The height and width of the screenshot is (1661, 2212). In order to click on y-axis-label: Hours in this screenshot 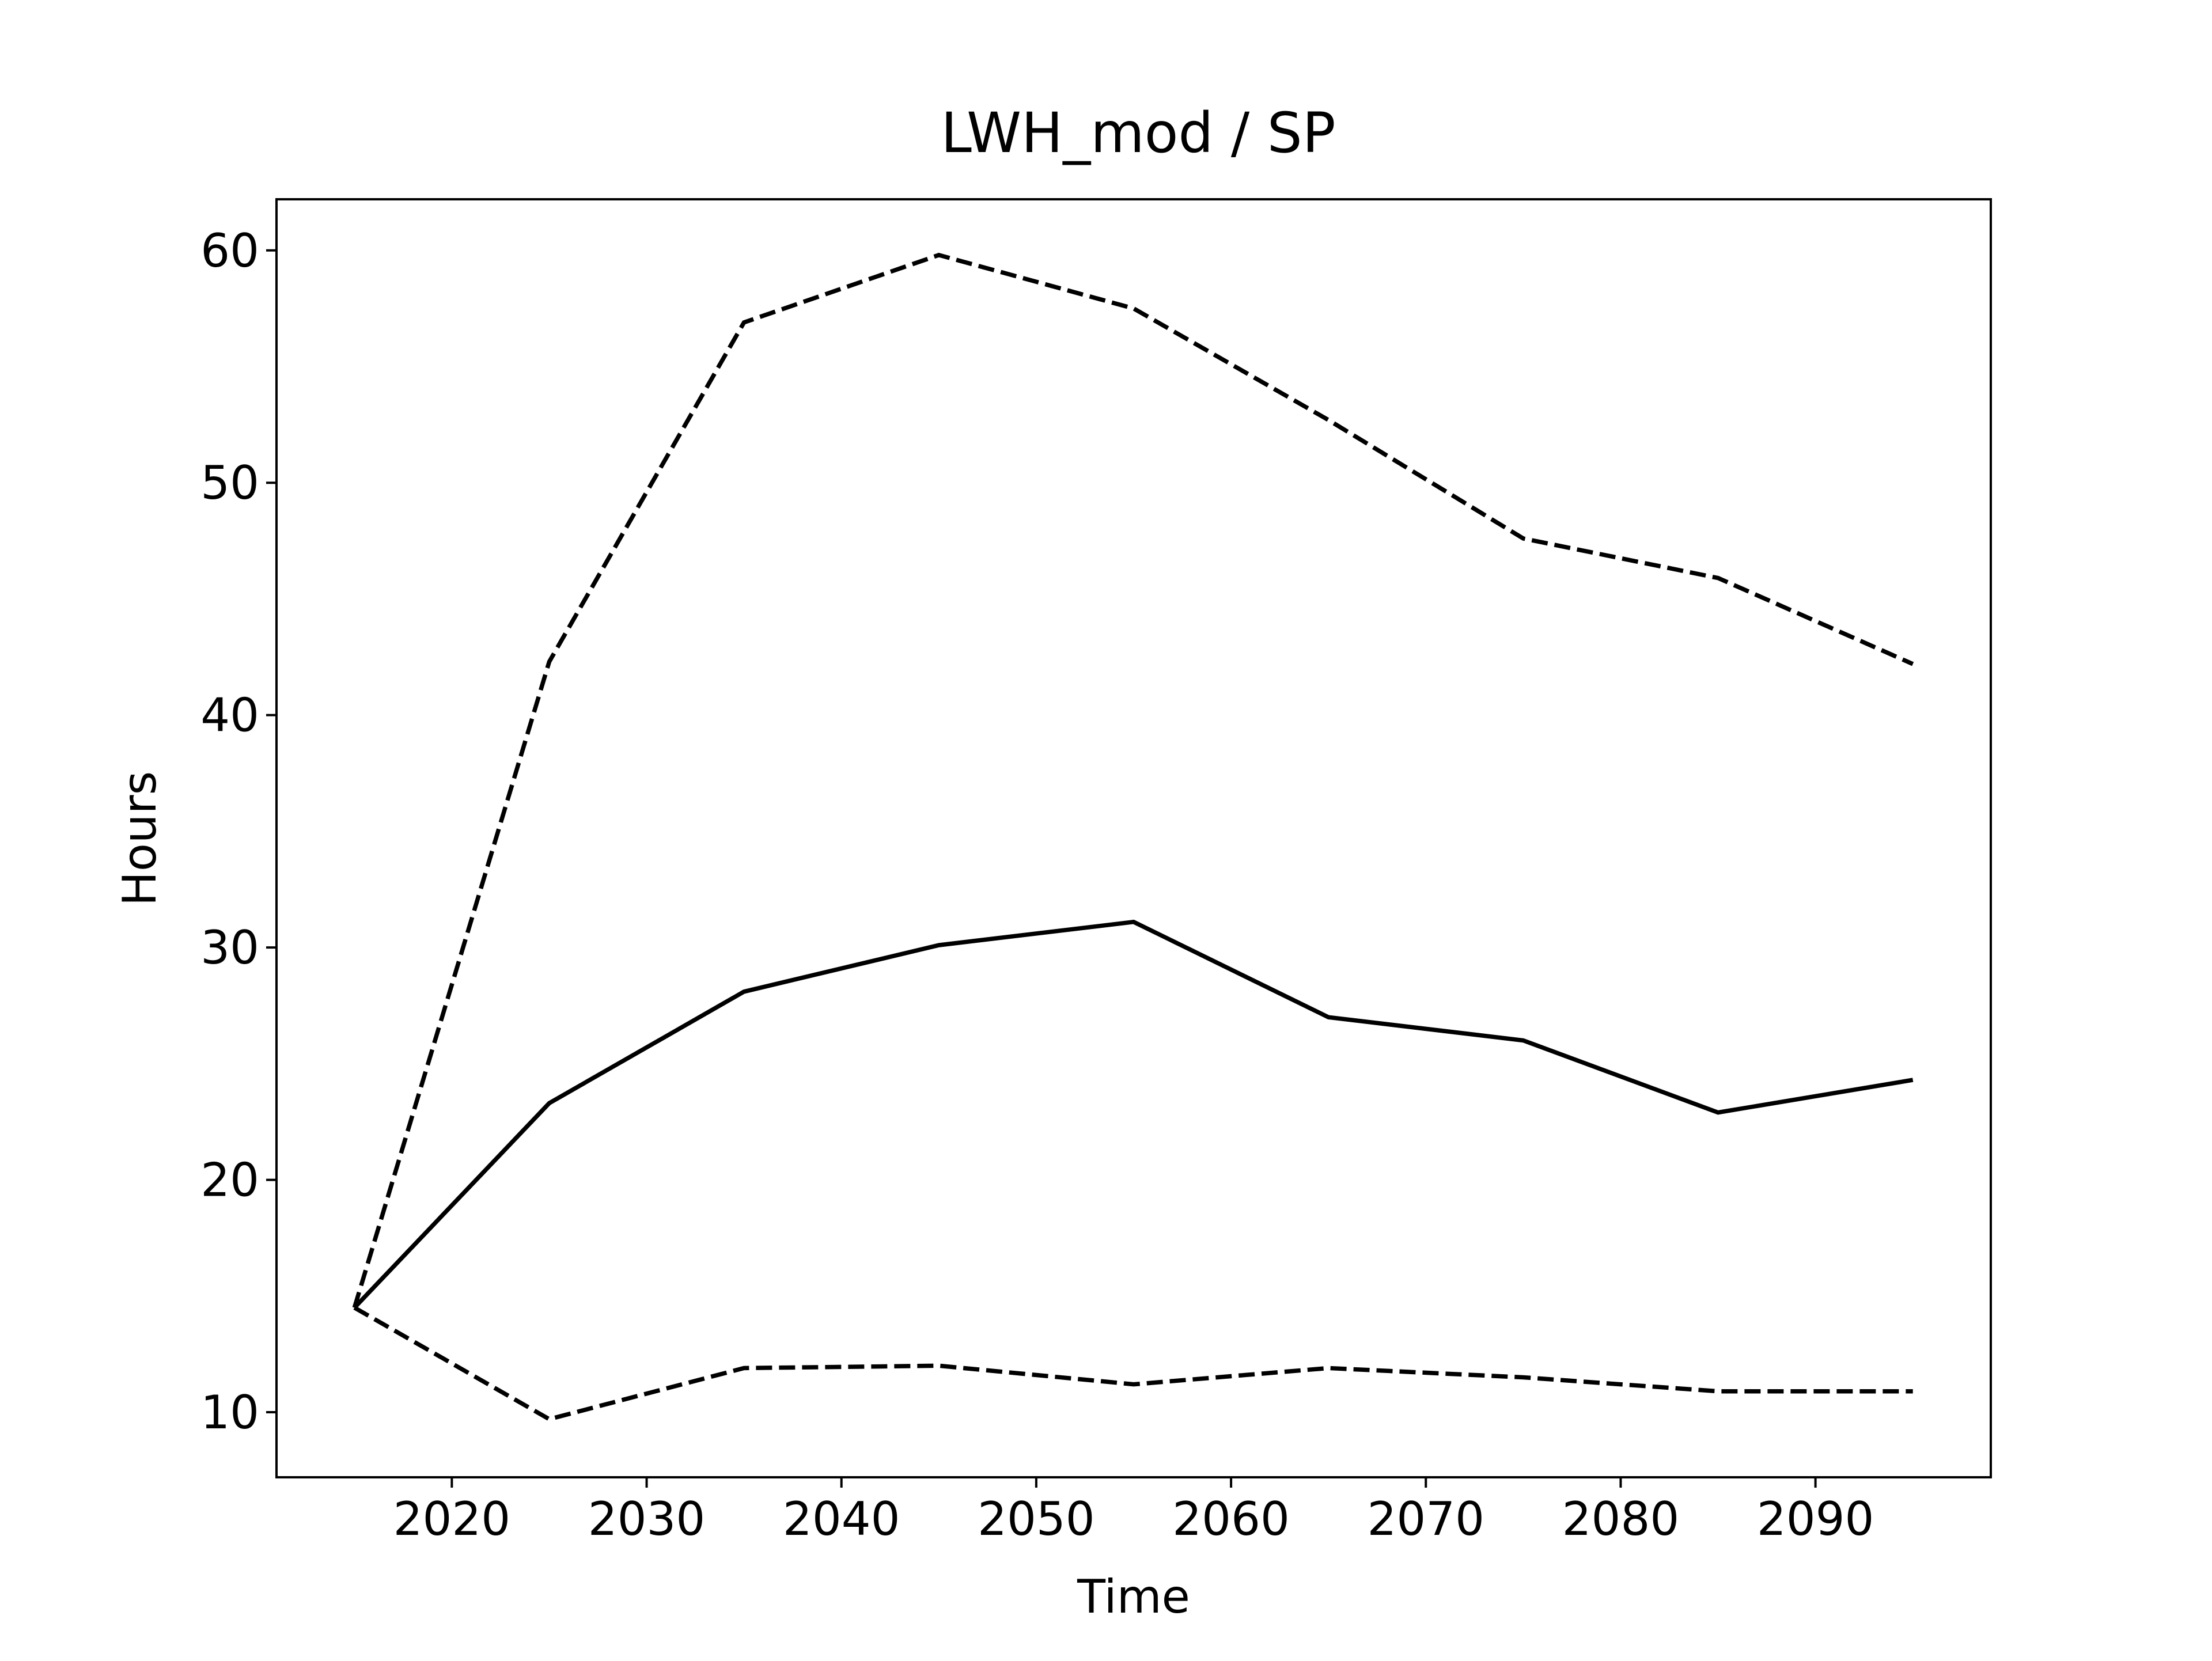, I will do `click(139, 838)`.